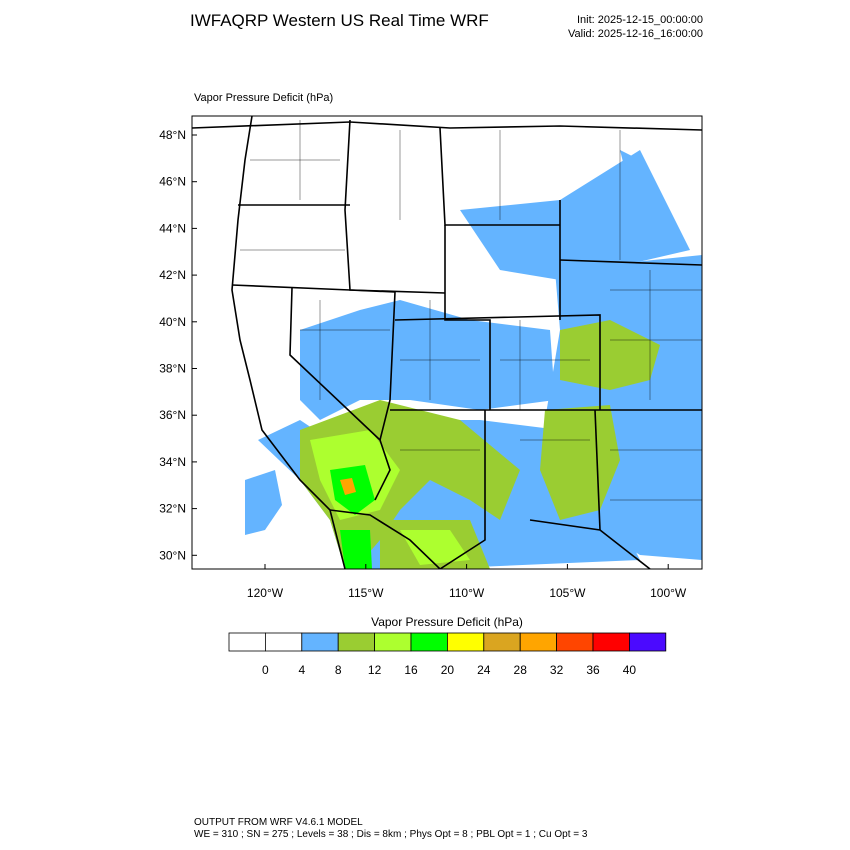 The height and width of the screenshot is (850, 850). I want to click on colorbar-label: 4, so click(301, 670).